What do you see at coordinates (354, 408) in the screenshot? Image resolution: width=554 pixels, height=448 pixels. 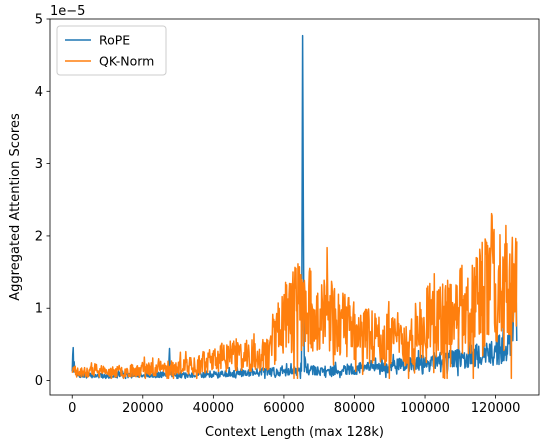 I see `x-tick-label: 80000` at bounding box center [354, 408].